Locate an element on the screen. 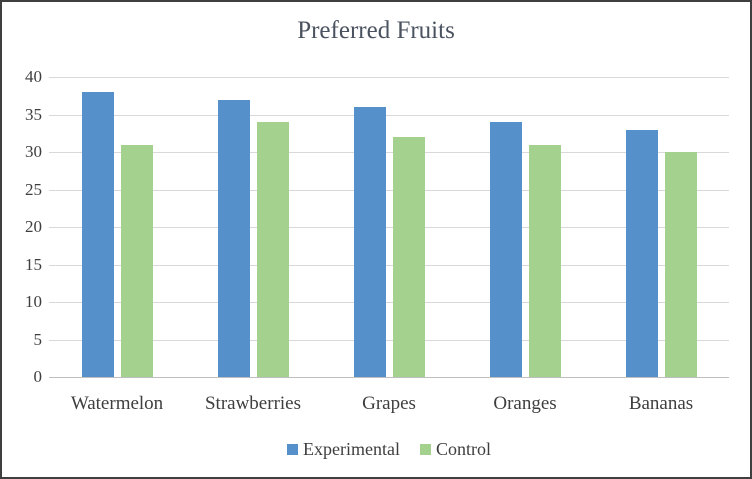 The height and width of the screenshot is (479, 752). bar-control-grapes is located at coordinates (408, 257).